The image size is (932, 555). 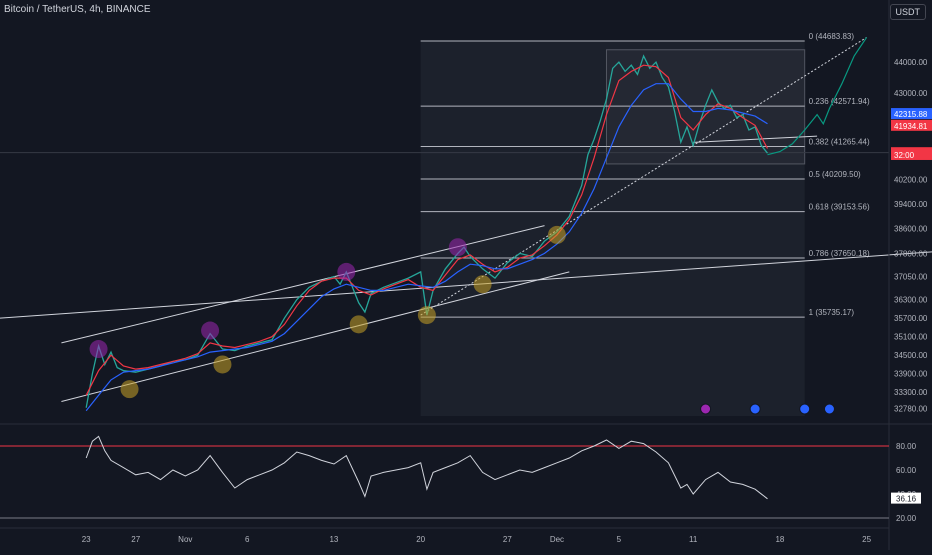 I want to click on time-tick-label: 20, so click(x=420, y=539).